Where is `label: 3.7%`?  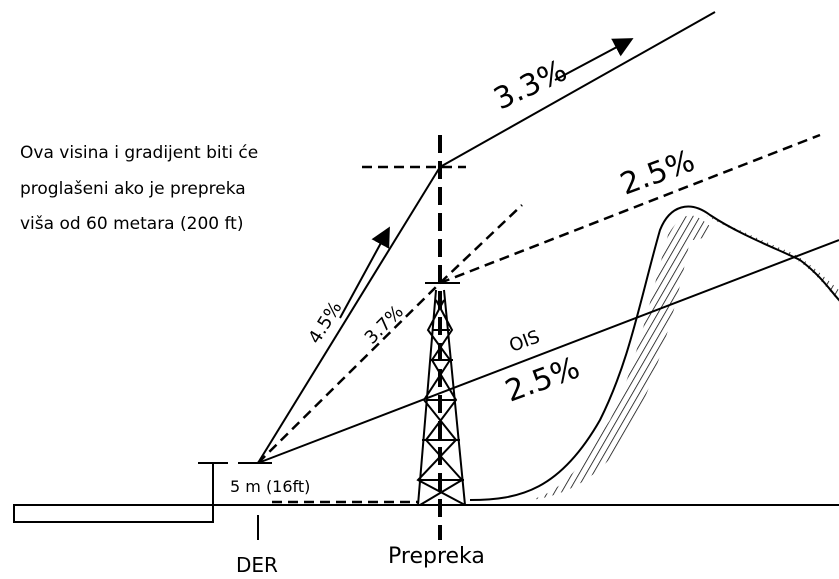 label: 3.7% is located at coordinates (384, 324).